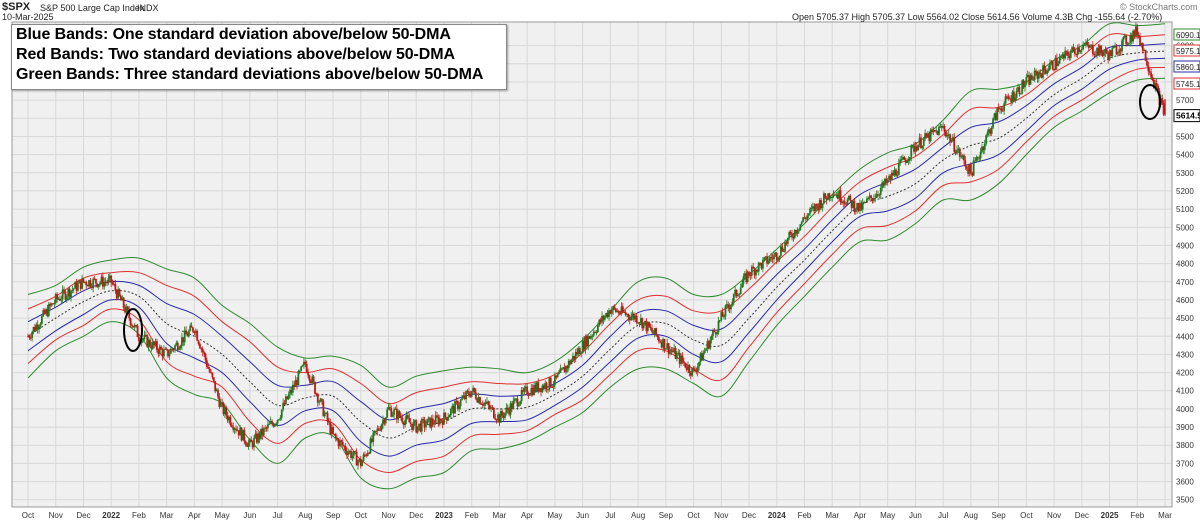 This screenshot has height=522, width=1200. What do you see at coordinates (1185, 500) in the screenshot?
I see `y-tick-label: 3500` at bounding box center [1185, 500].